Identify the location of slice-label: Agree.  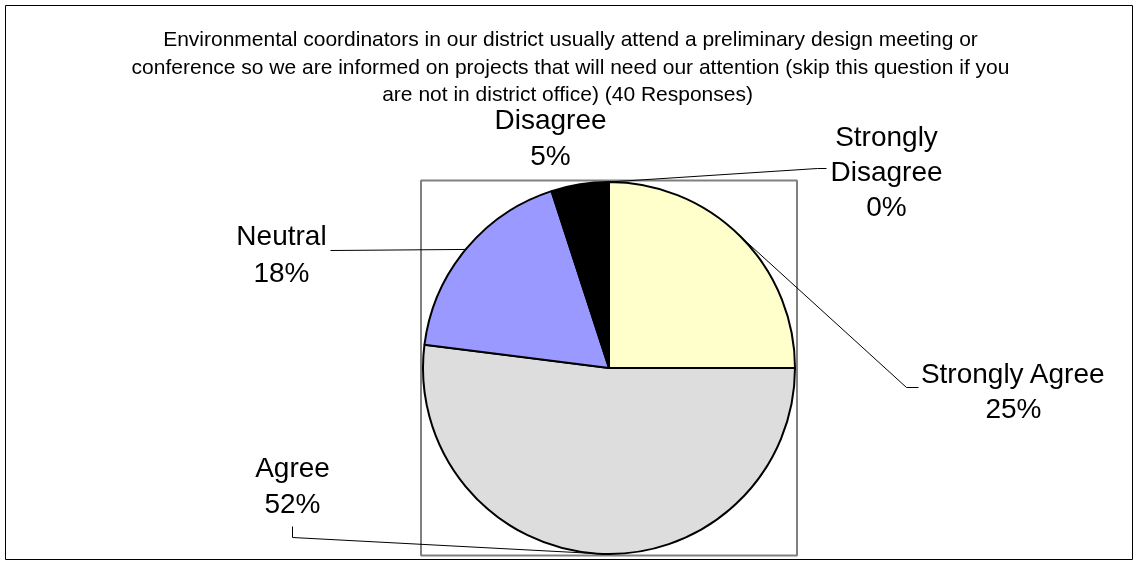
(292, 467).